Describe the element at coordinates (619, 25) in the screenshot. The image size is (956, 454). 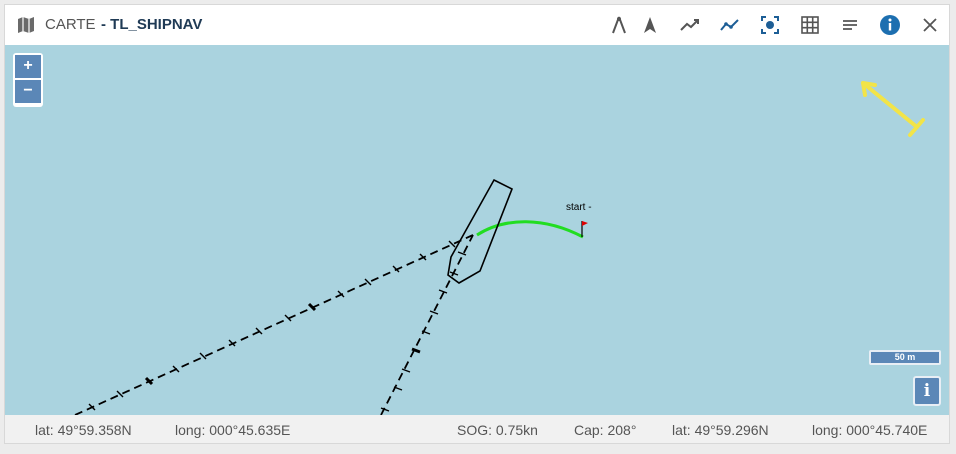
I see `compass-icon` at that location.